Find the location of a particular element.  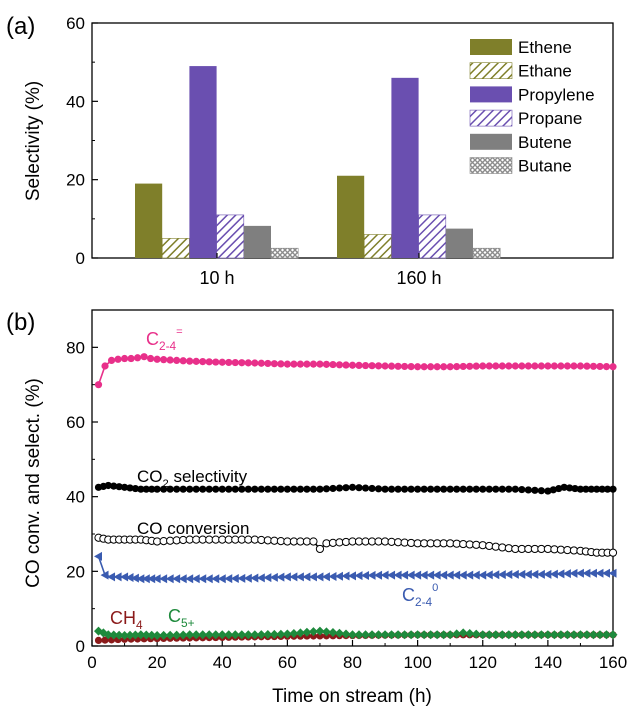

y-tick-label-b: 0 is located at coordinates (80, 646).